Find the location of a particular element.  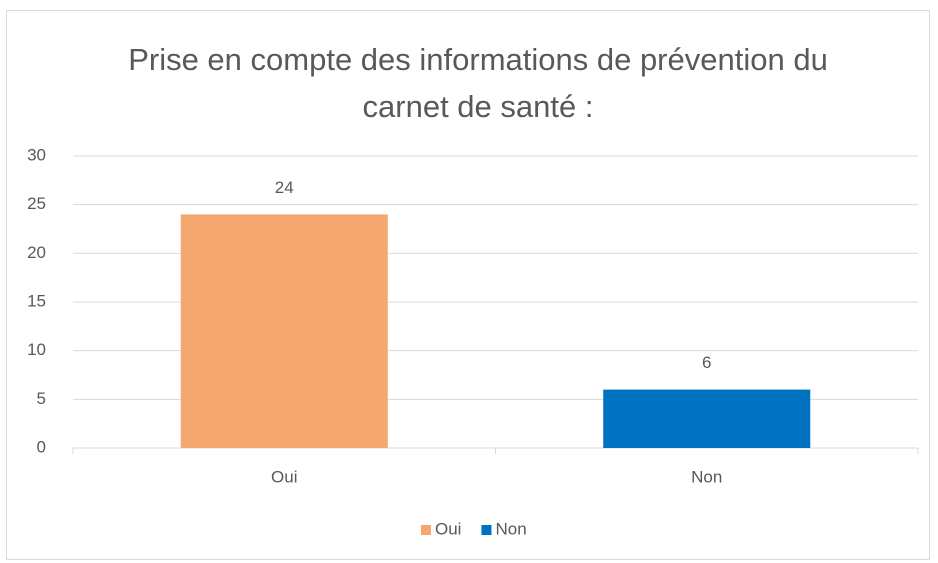

data-label: 6 is located at coordinates (706, 362).